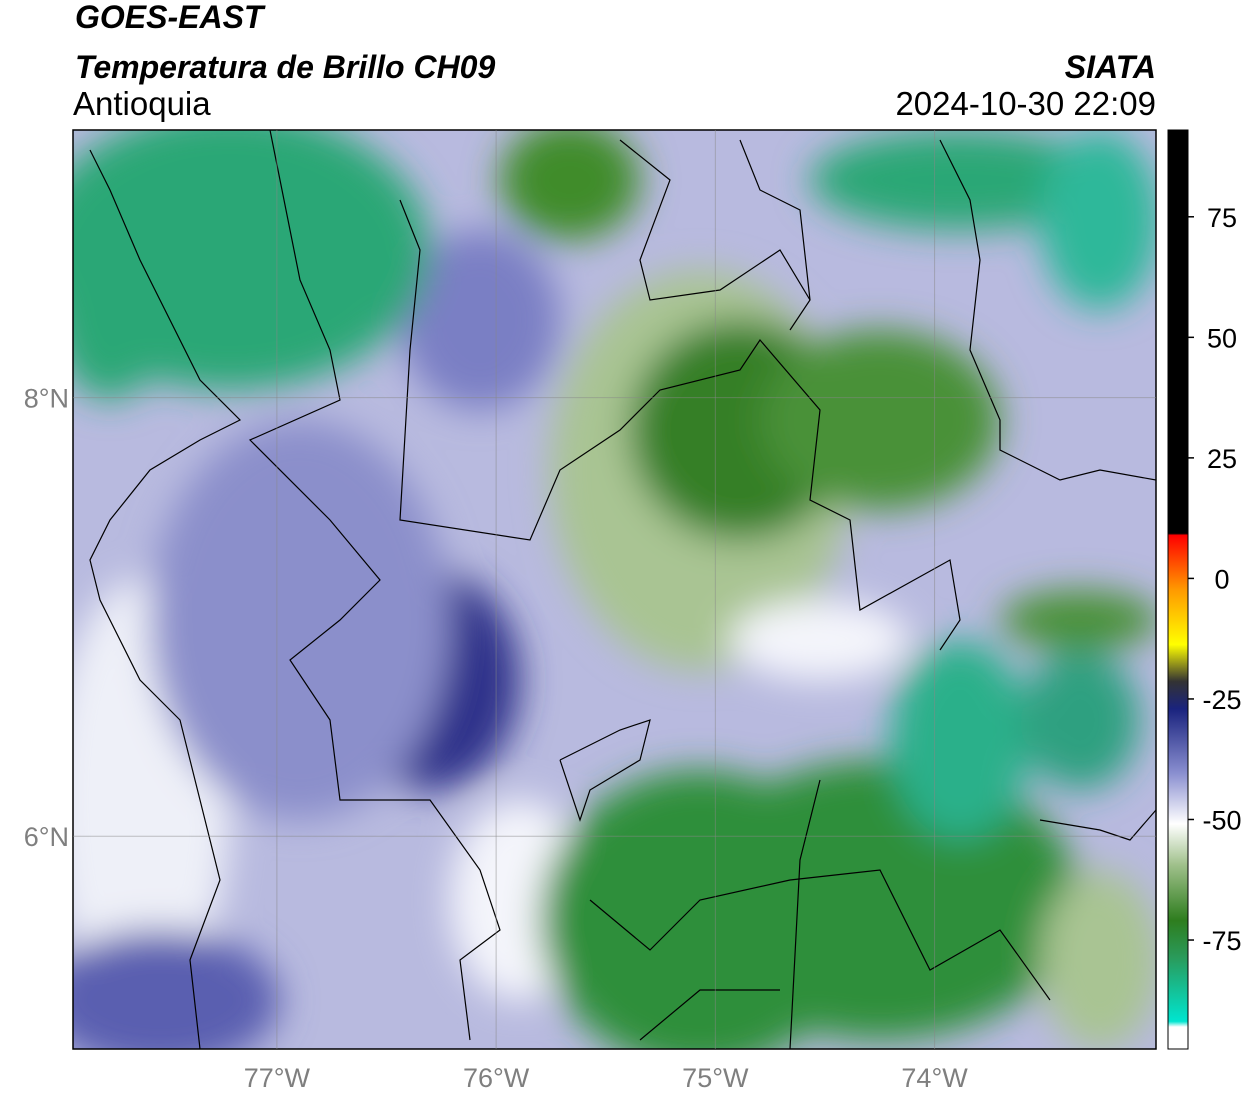 Image resolution: width=1252 pixels, height=1099 pixels. I want to click on y-tick-label: 6°N, so click(46, 837).